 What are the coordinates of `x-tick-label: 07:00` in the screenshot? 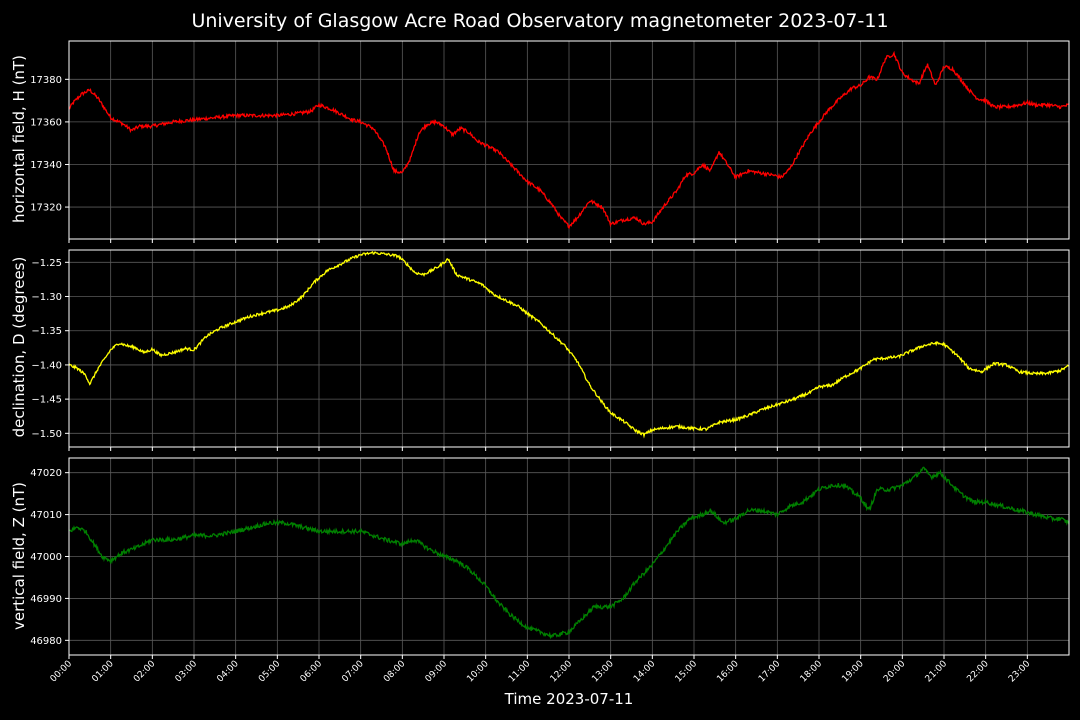 It's located at (353, 672).